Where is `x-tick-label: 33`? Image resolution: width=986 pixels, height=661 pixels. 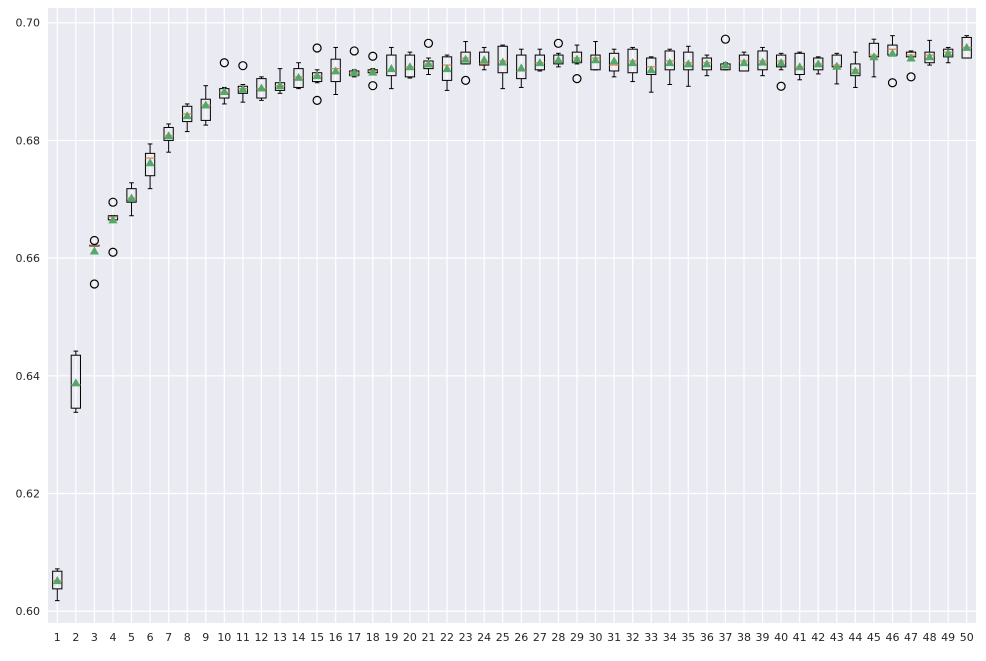
x-tick-label: 33 is located at coordinates (651, 637).